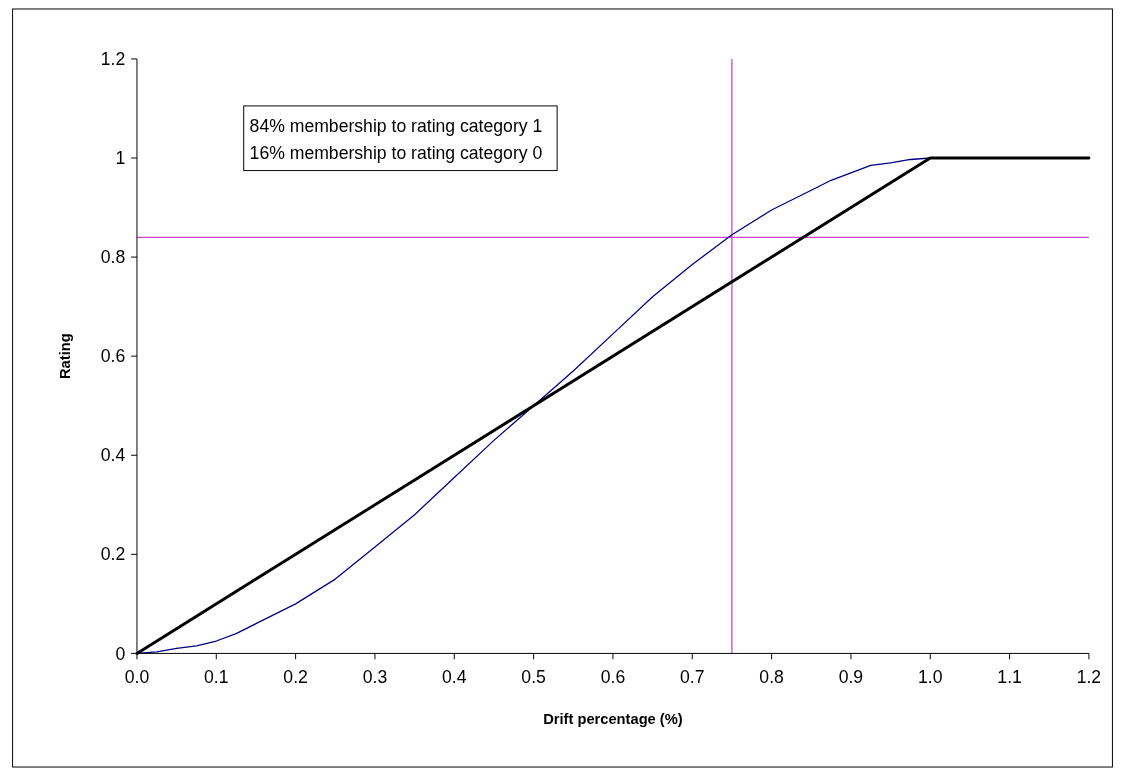 Image resolution: width=1125 pixels, height=776 pixels. Describe the element at coordinates (113, 59) in the screenshot. I see `y-tick-label: 1.2` at that location.